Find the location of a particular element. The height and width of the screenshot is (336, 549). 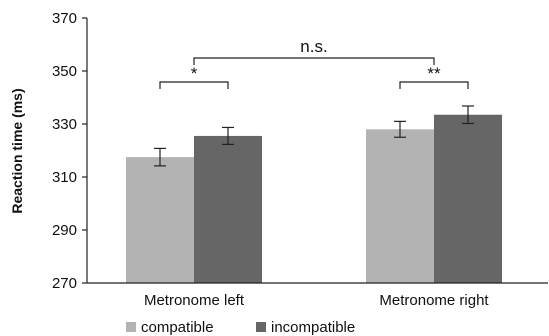

category-label-0: Metronome left is located at coordinates (194, 300).